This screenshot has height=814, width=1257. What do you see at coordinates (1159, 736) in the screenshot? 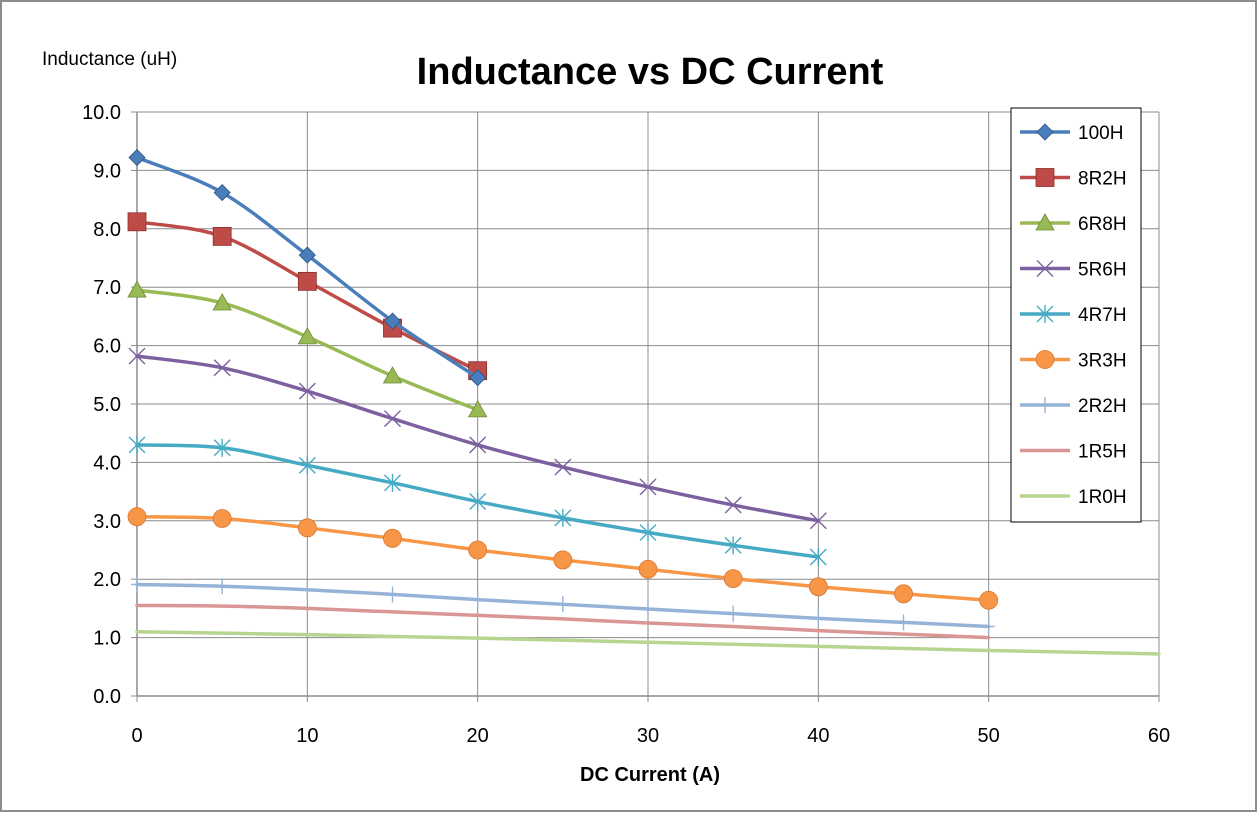
I see `x-tick-label: 60` at bounding box center [1159, 736].